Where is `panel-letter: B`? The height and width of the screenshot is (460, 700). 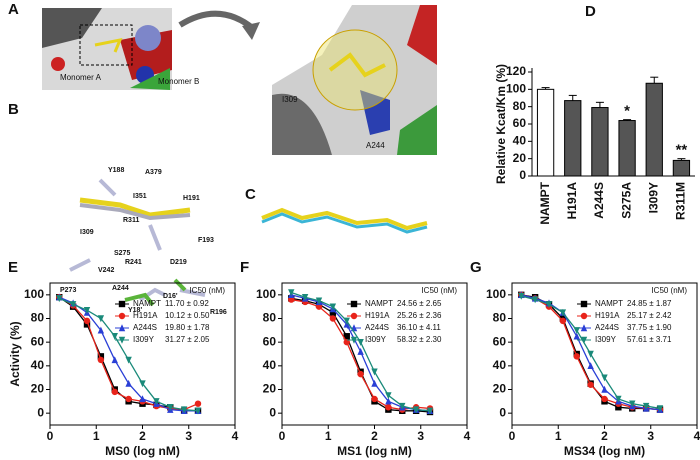
panel-letter: B is located at coordinates (13, 109).